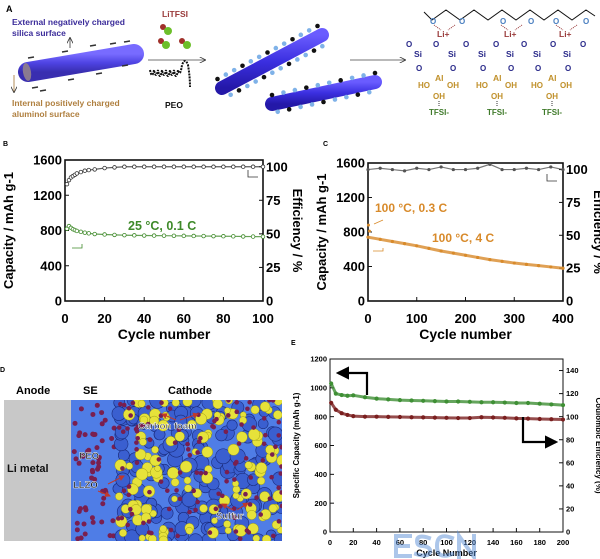 The image size is (600, 559). I want to click on panel-label-e: E, so click(293, 343).